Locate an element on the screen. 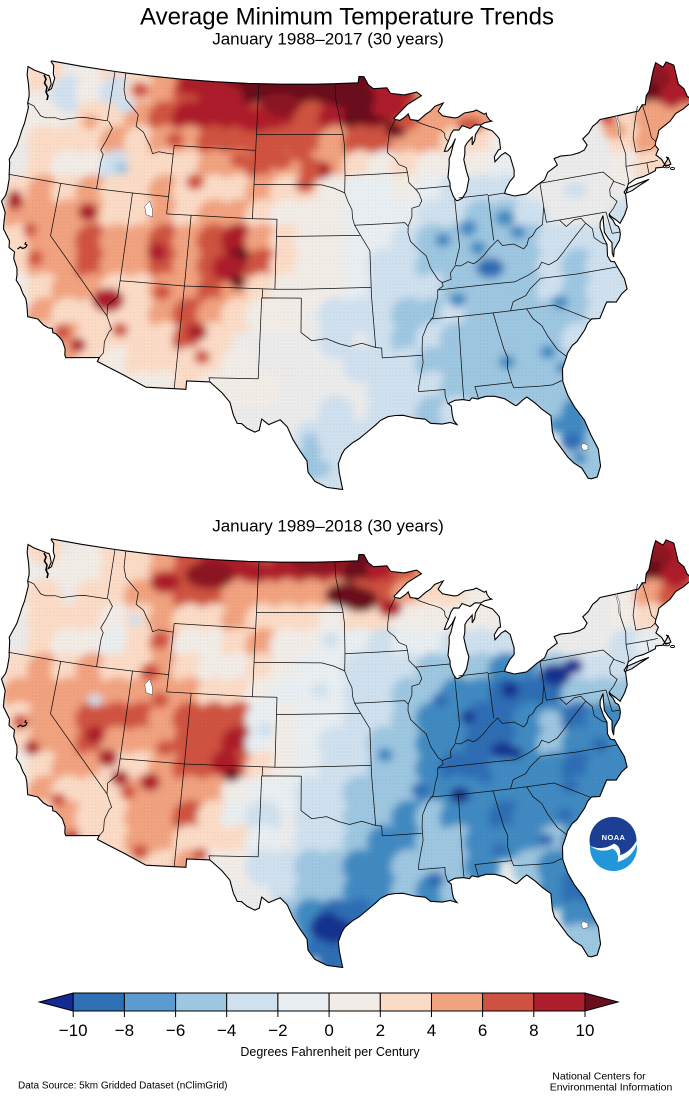  svg-text: National Centers for is located at coordinates (599, 1077).